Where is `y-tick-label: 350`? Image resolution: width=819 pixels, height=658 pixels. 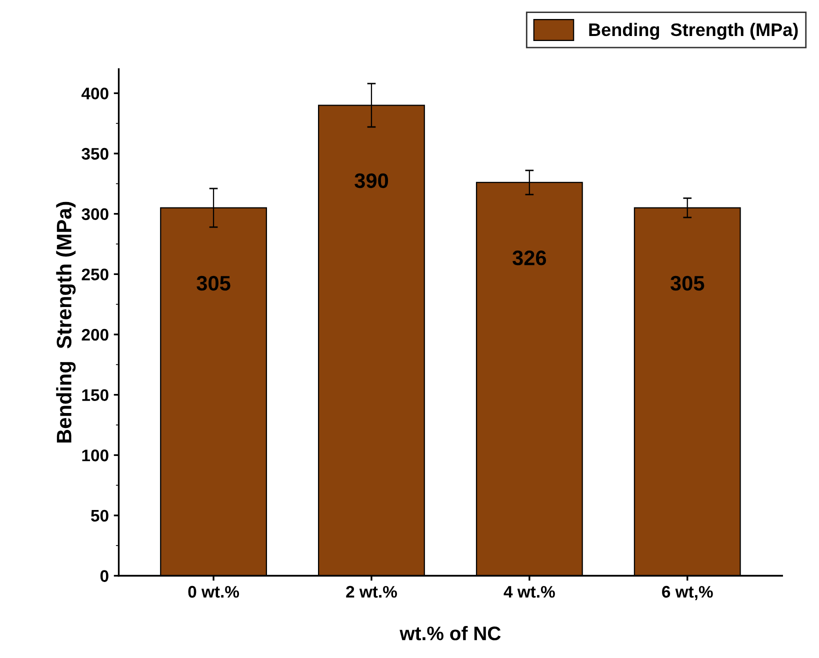 y-tick-label: 350 is located at coordinates (95, 154).